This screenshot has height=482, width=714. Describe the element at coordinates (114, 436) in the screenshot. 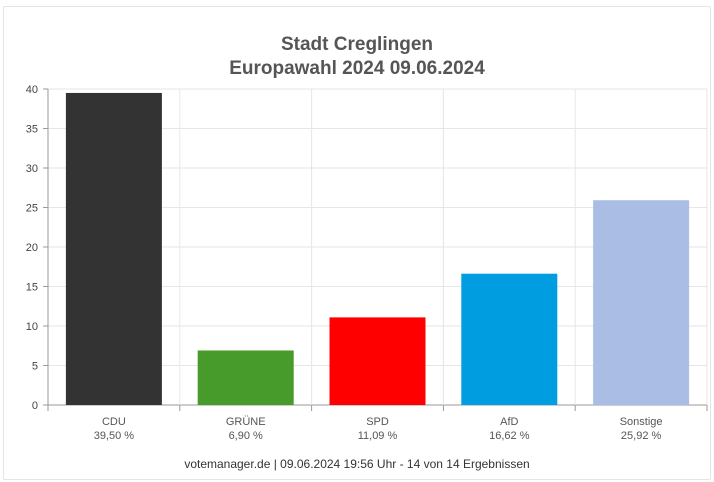

I see `bar-value-label: 39,50 %` at that location.